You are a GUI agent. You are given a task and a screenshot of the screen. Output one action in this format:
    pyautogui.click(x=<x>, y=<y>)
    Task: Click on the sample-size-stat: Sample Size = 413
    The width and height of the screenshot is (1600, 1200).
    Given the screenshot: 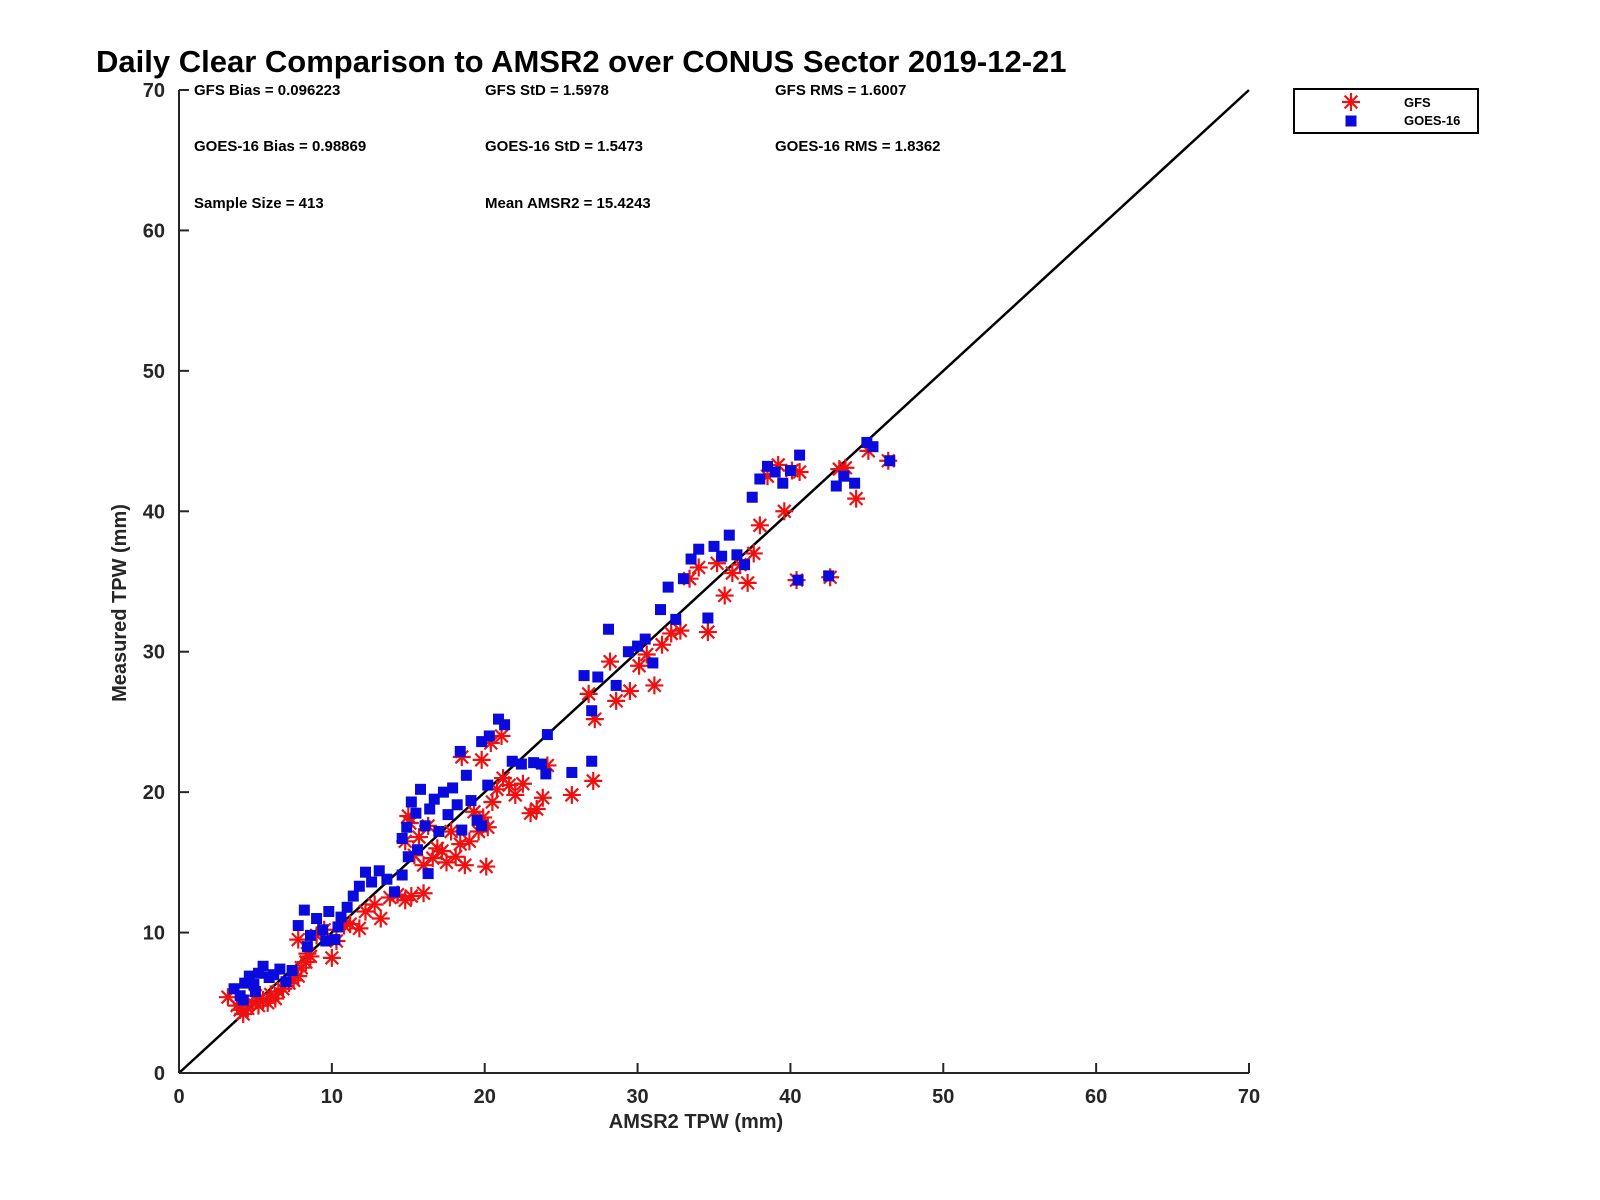 What is the action you would take?
    pyautogui.click(x=259, y=203)
    